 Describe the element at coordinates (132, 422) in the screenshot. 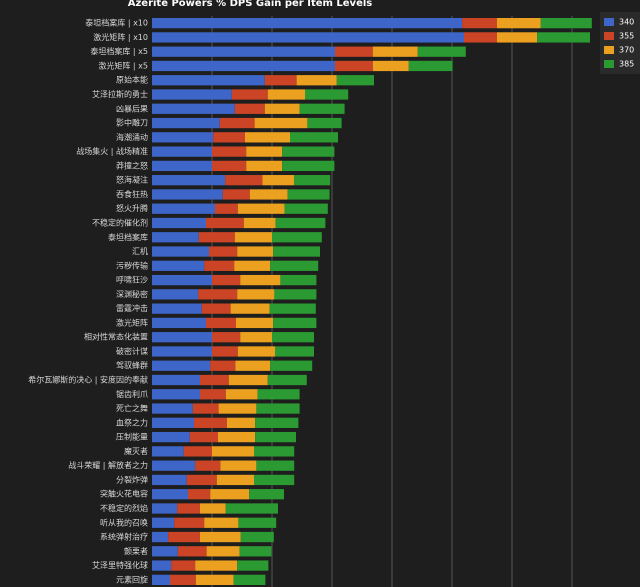

I see `y-tick-label: 血祭之力` at that location.